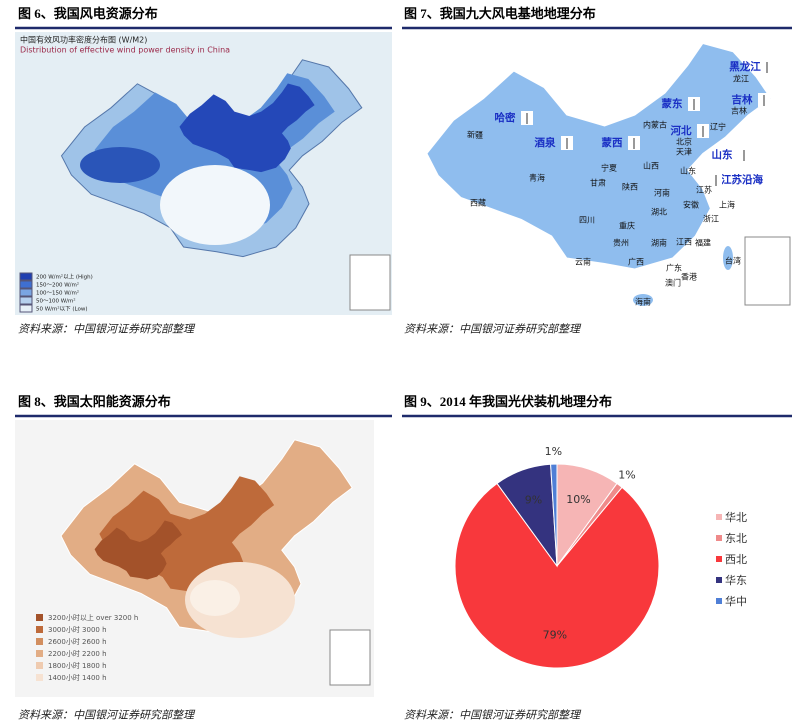 The height and width of the screenshot is (728, 797). I want to click on region-label: 龙江, so click(741, 79).